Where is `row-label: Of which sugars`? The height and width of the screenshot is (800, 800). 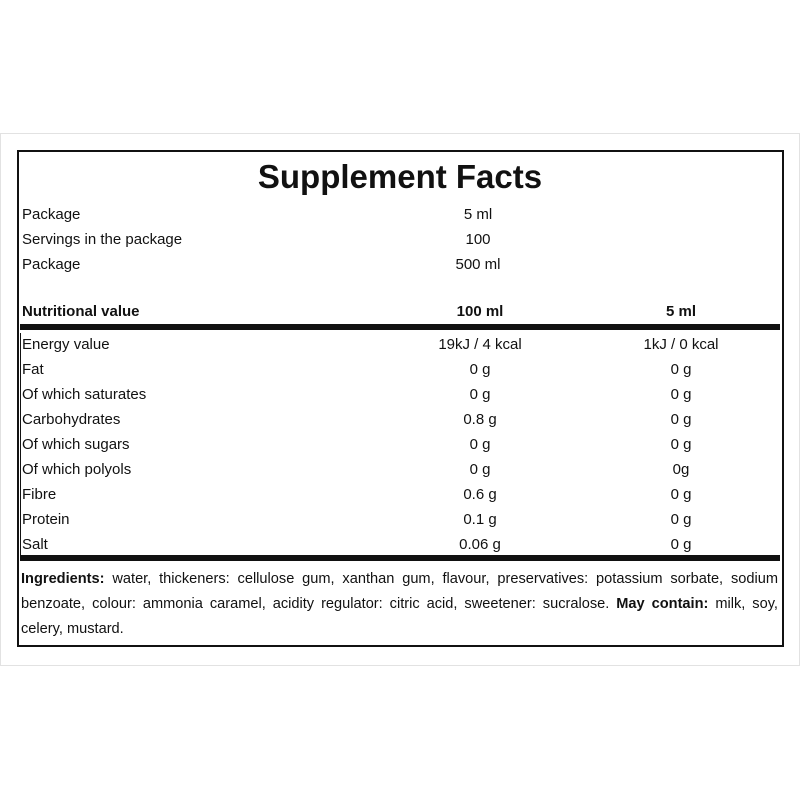
row-label: Of which sugars is located at coordinates (76, 444).